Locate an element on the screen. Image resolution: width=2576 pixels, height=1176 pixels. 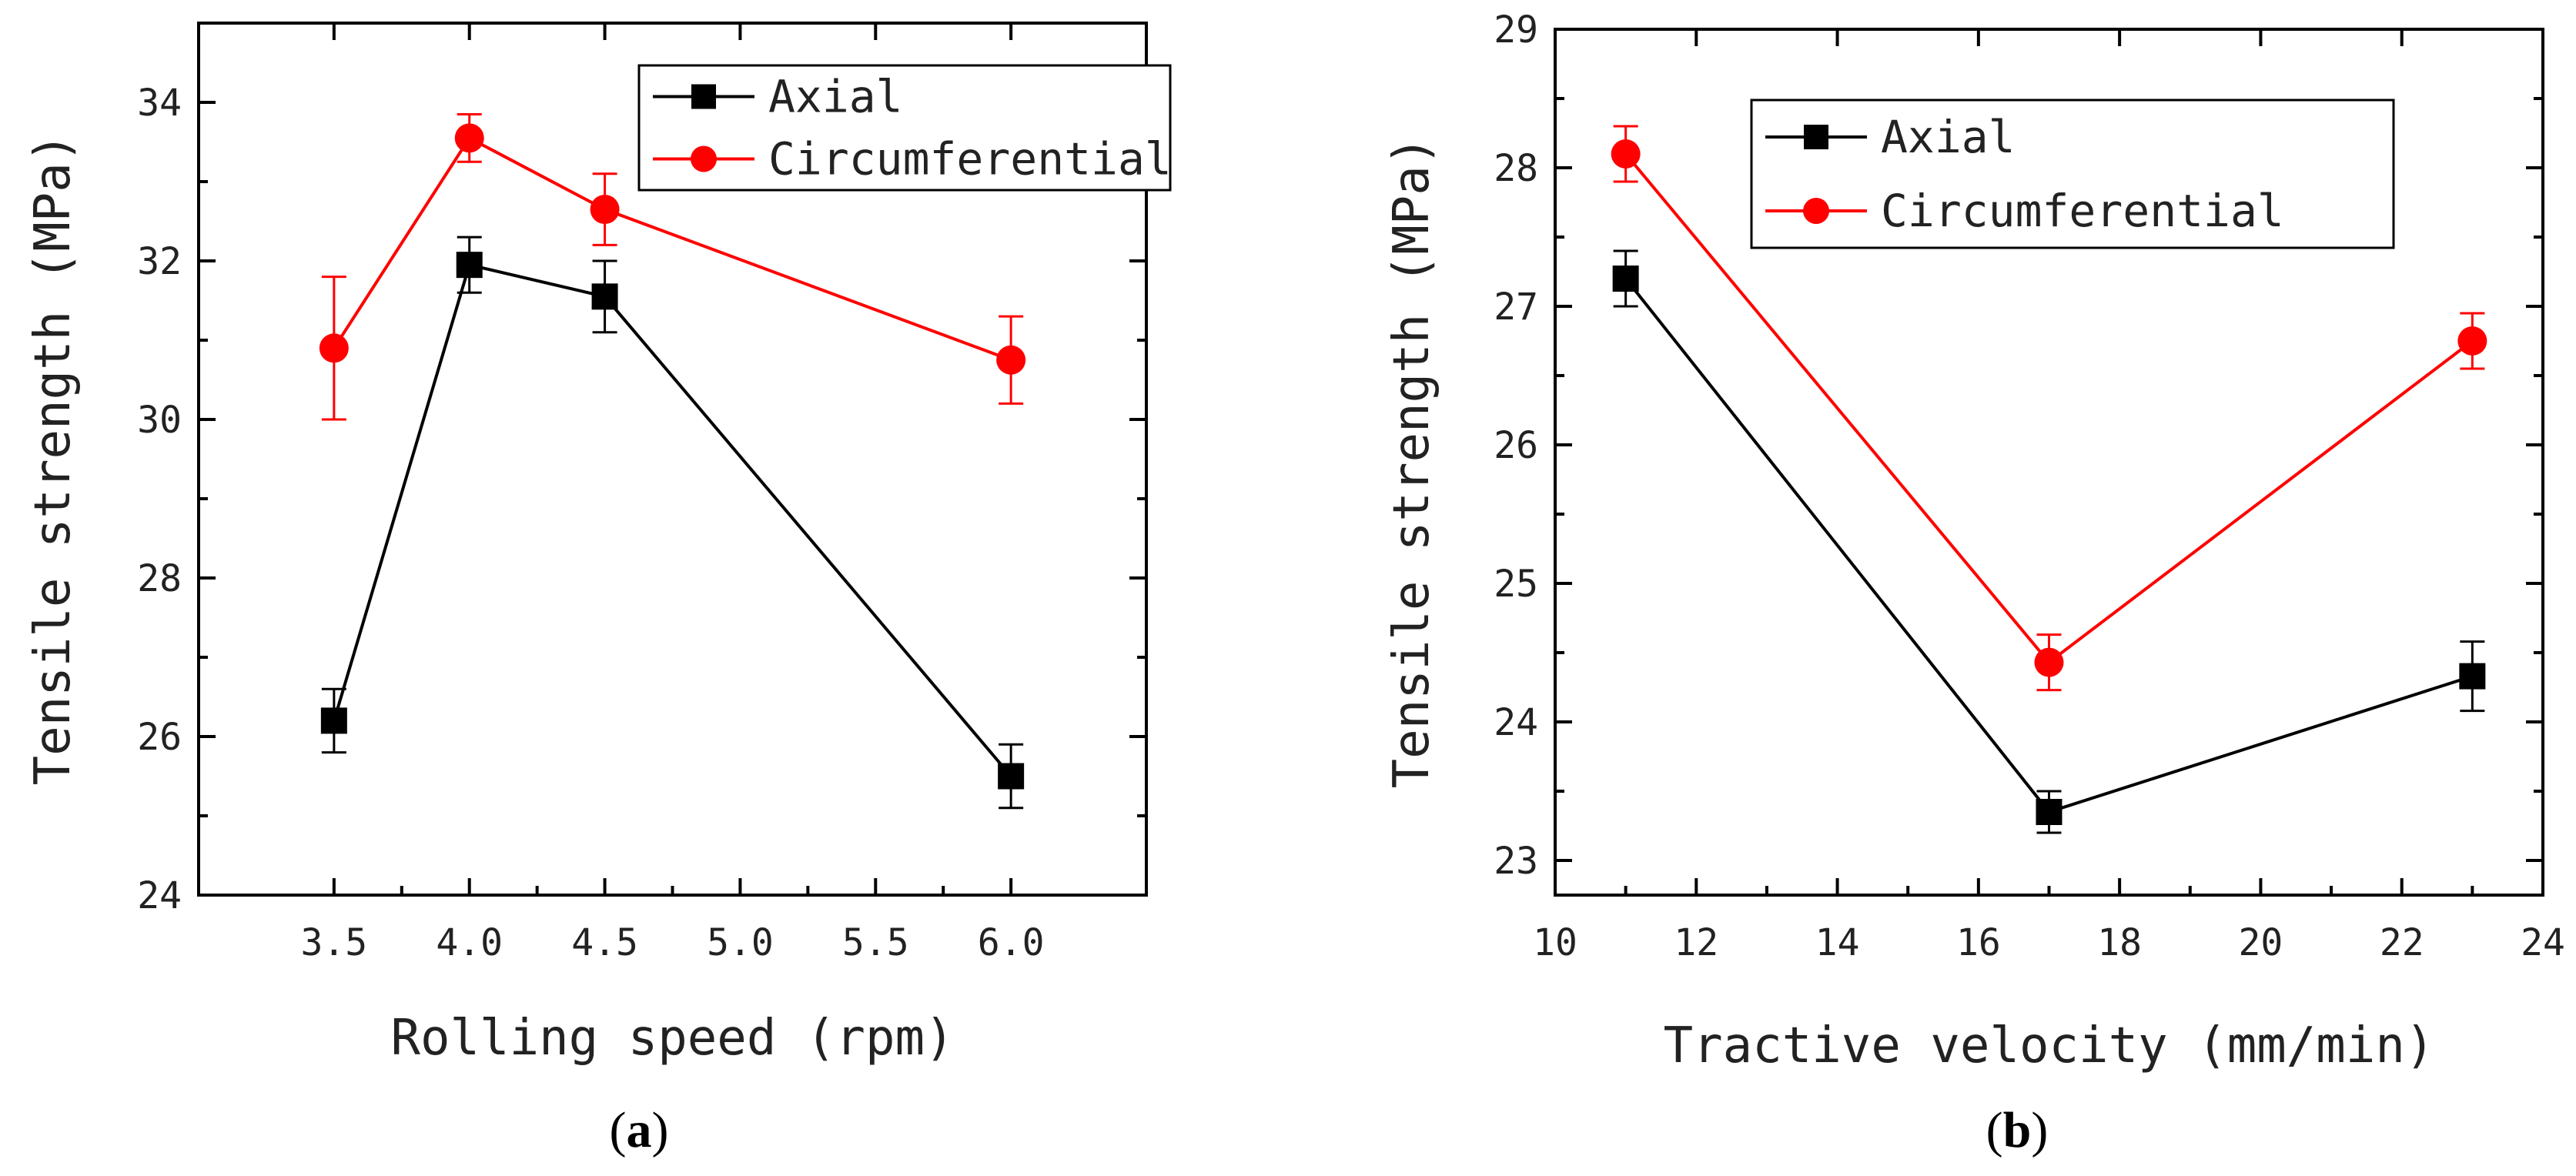
x-axis-title: Tractive velocity (mm/min) is located at coordinates (2050, 1045).